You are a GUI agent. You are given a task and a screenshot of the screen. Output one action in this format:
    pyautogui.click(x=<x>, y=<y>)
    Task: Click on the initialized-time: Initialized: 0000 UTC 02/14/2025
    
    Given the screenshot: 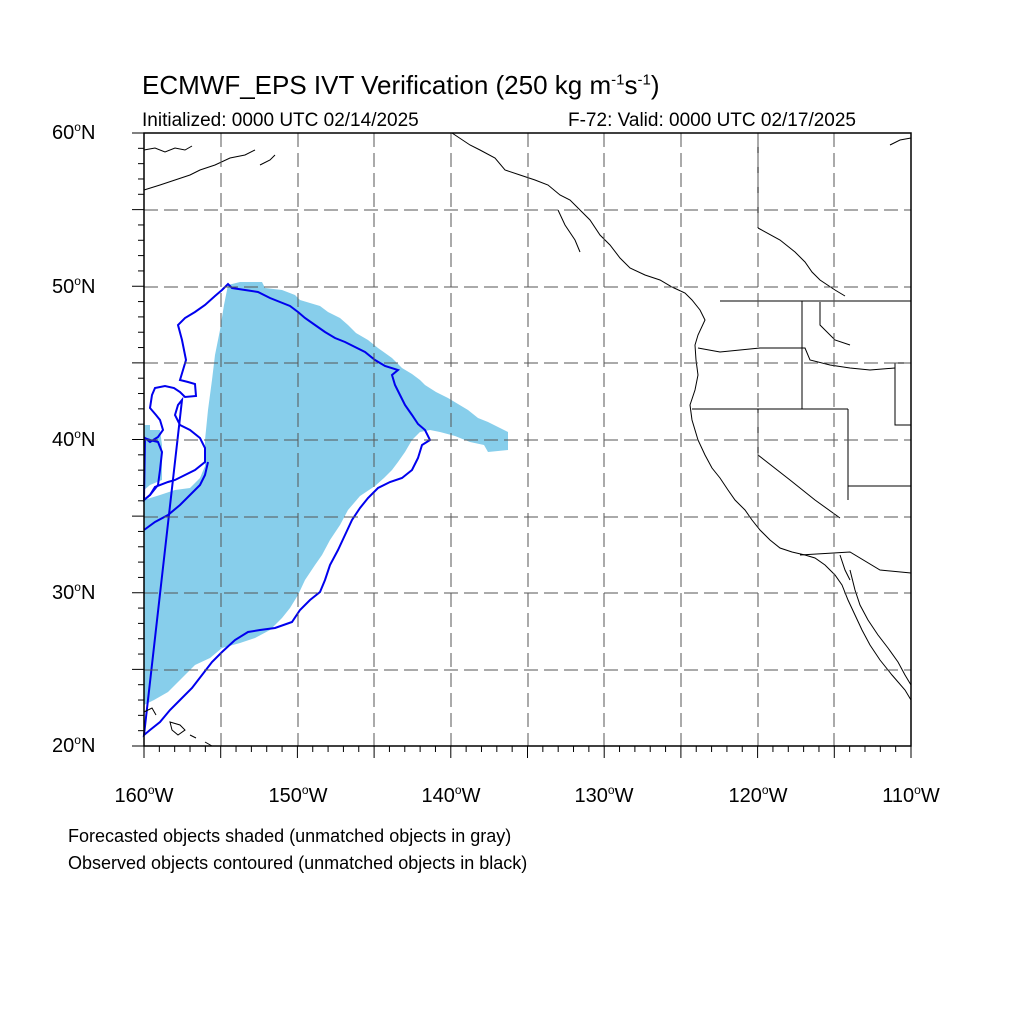 What is the action you would take?
    pyautogui.click(x=280, y=120)
    